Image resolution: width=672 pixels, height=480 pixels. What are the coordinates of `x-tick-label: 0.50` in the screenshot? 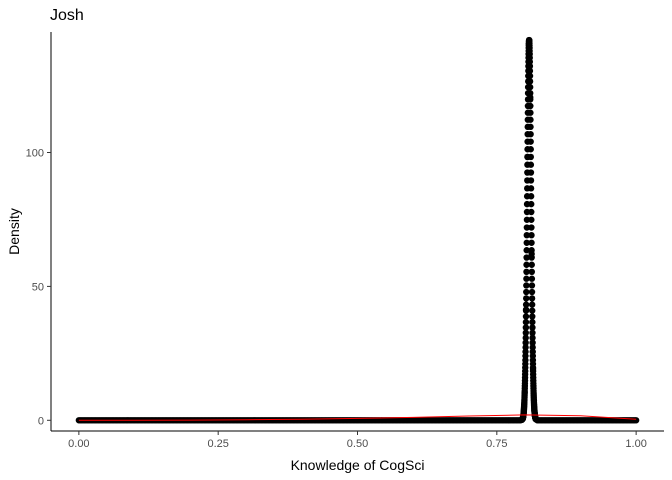 It's located at (357, 444).